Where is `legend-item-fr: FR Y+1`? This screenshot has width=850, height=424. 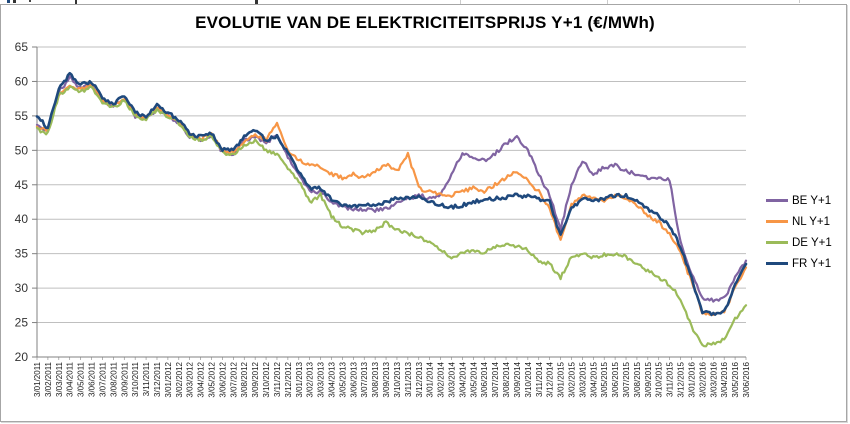 legend-item-fr: FR Y+1 is located at coordinates (799, 263).